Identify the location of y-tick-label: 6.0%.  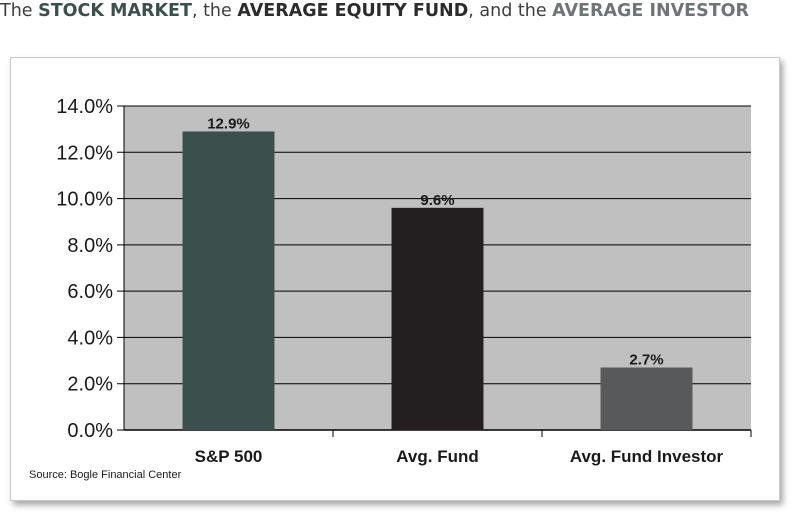
(90, 292).